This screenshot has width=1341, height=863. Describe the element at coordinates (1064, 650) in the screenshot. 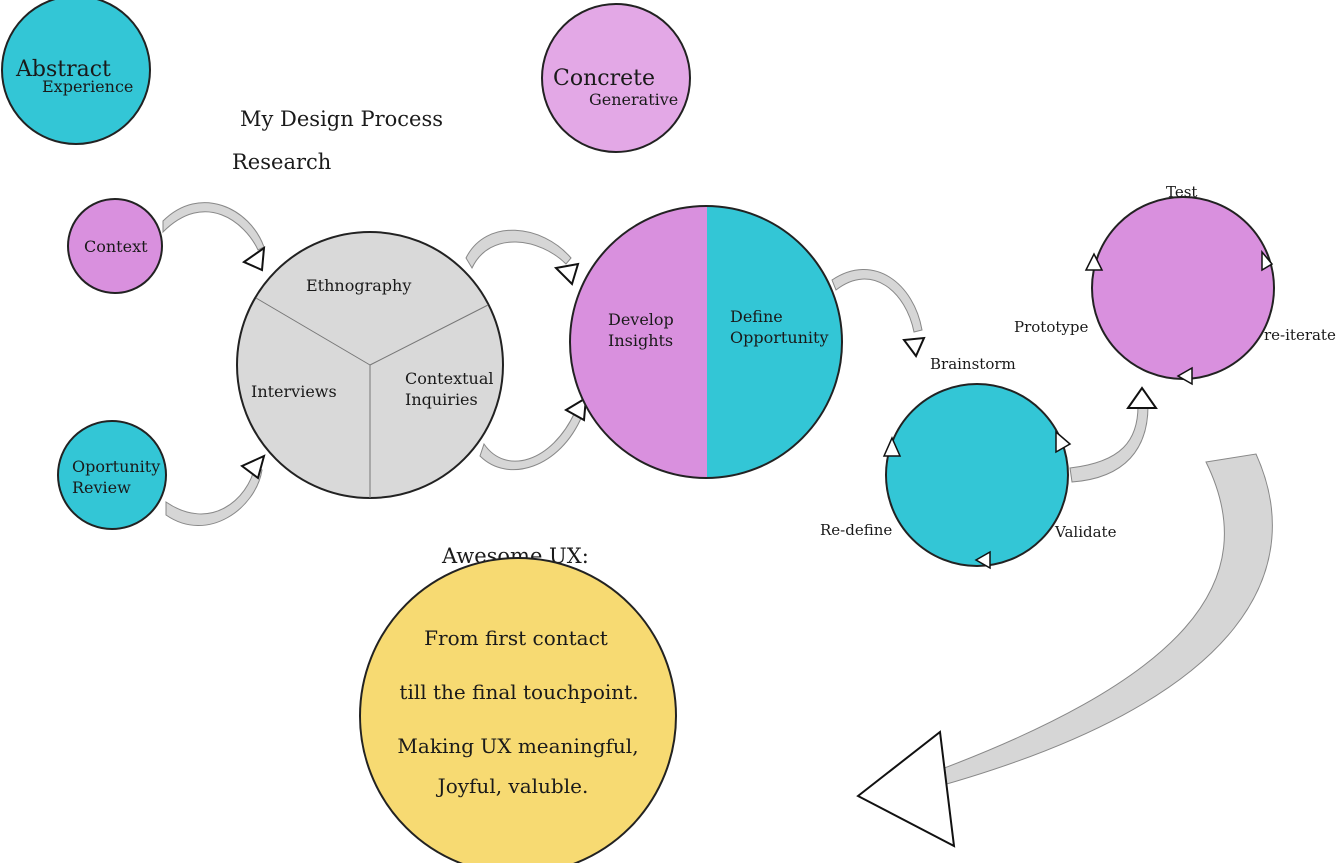

I see `arrow-test-to-awesome-ux` at that location.